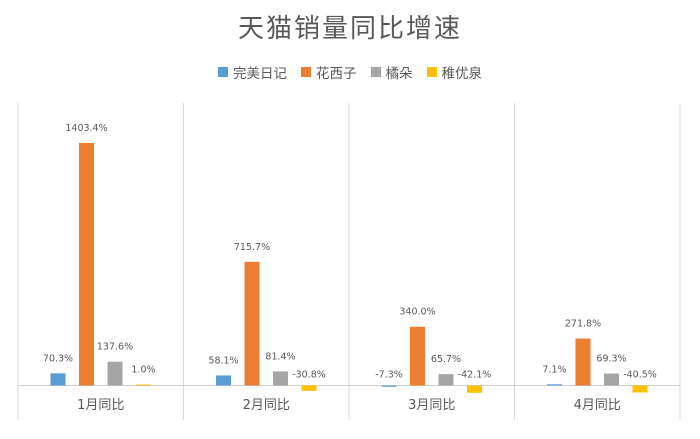 Image resolution: width=700 pixels, height=439 pixels. What do you see at coordinates (446, 359) in the screenshot?
I see `data-label: 65.7%` at bounding box center [446, 359].